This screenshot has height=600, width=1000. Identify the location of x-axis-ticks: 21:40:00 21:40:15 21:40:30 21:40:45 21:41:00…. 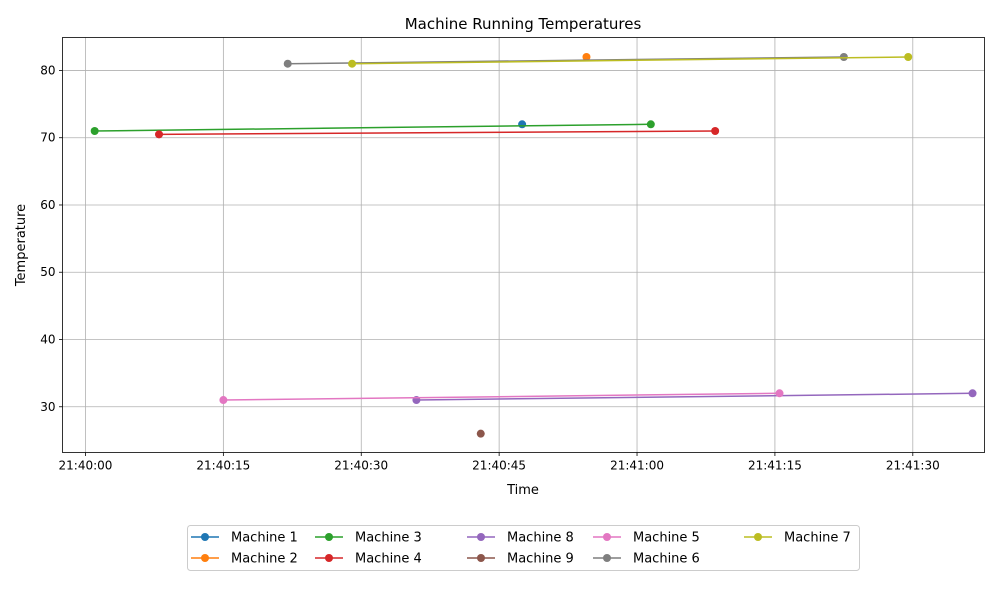
(499, 462).